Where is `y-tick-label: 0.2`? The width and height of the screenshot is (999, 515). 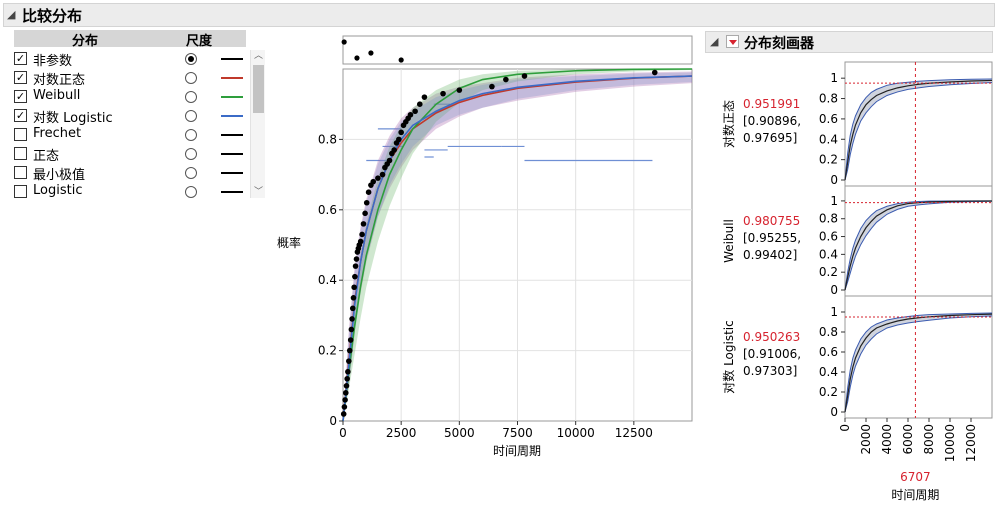
y-tick-label: 0.2 is located at coordinates (327, 351).